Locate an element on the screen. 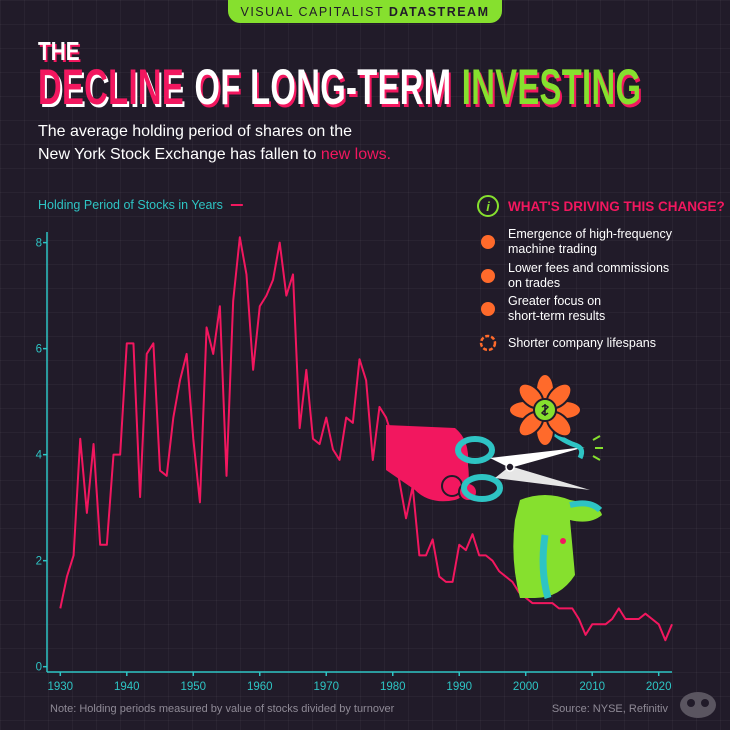  subtitle-text: New York Stock Exchange has fallen to is located at coordinates (177, 154).